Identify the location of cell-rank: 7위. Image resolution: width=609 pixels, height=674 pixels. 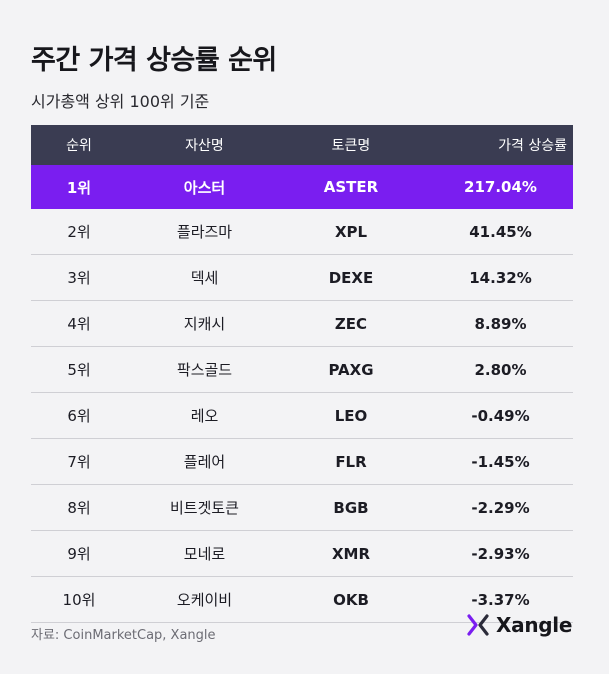
(79, 462).